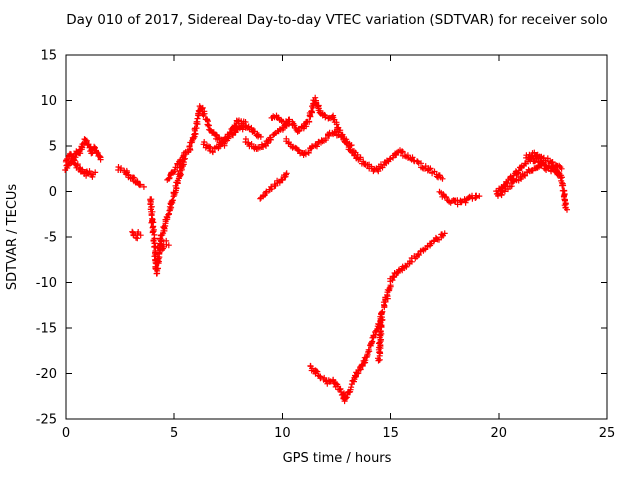 This screenshot has width=640, height=485. I want to click on x-tick-label: 25, so click(607, 433).